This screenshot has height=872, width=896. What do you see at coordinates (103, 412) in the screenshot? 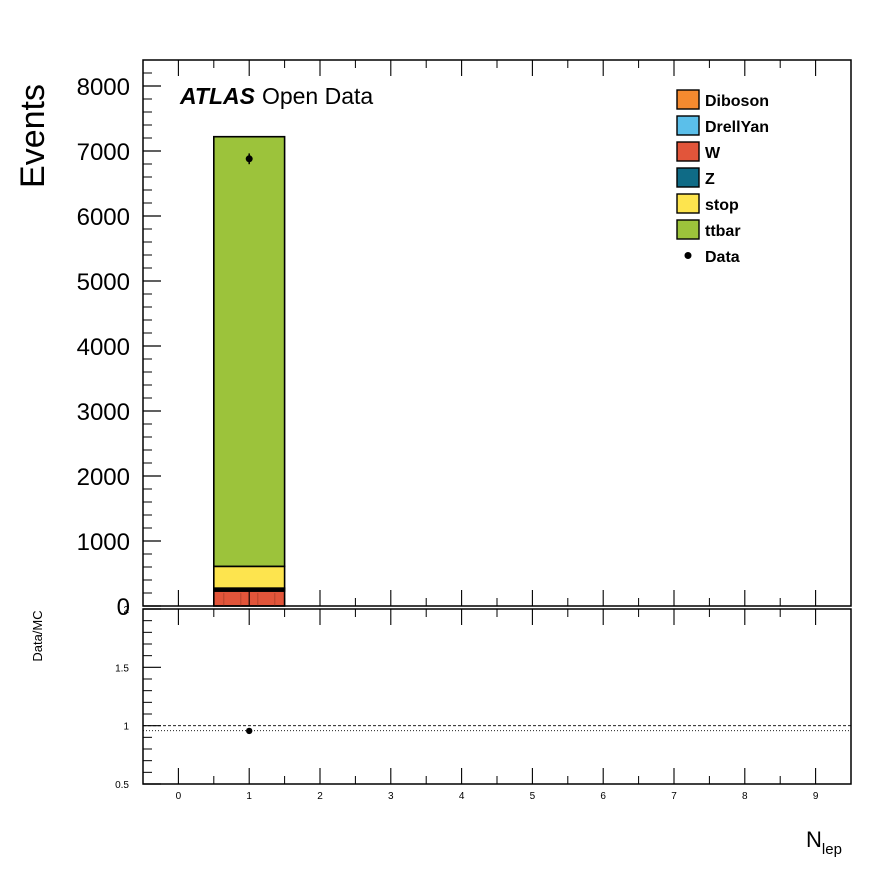
I see `y-tick-label: 3000` at bounding box center [103, 412].